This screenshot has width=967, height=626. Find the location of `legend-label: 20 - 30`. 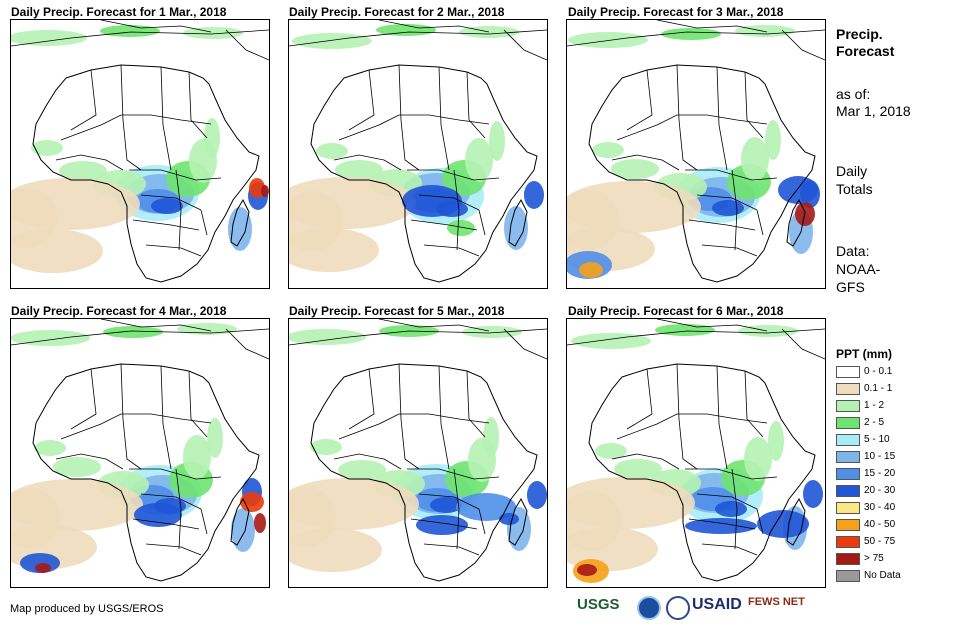

legend-label: 20 - 30 is located at coordinates (880, 490).